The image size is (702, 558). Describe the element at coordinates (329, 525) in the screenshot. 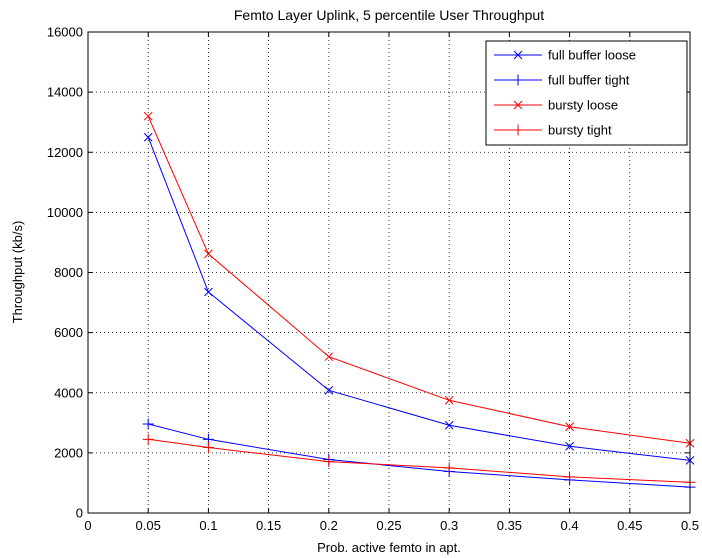

I see `x-tick-label: 0.2` at that location.